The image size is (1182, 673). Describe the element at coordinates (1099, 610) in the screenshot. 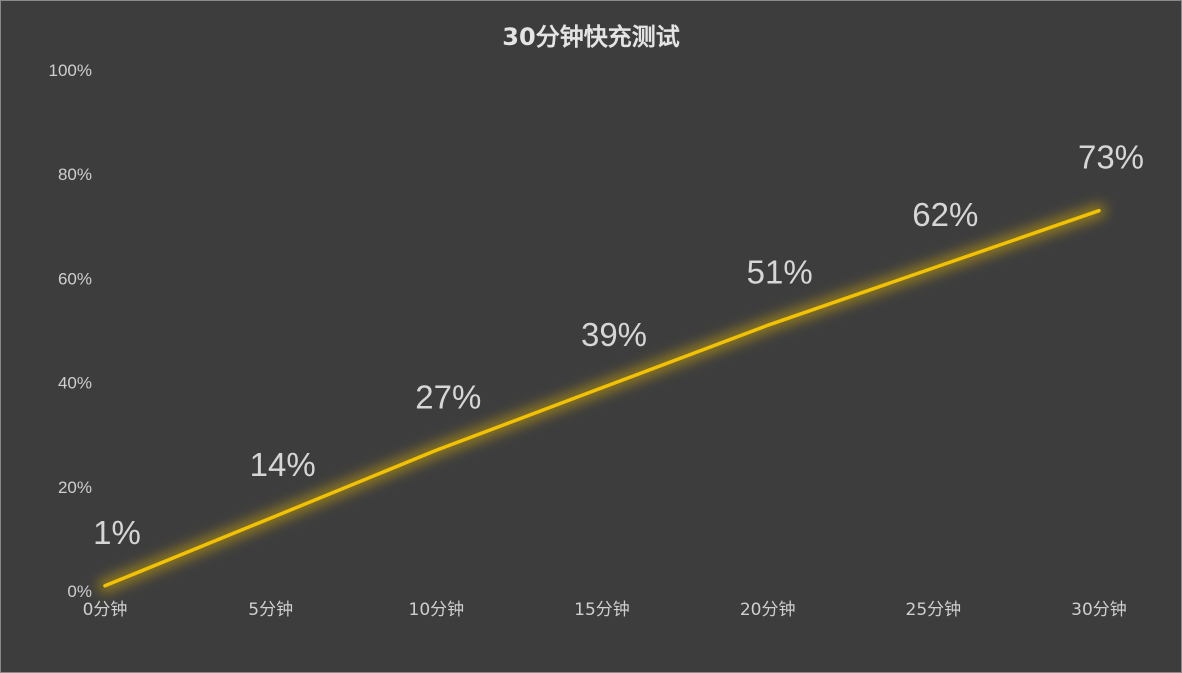

I see `x-tick-label: 30分钟` at that location.